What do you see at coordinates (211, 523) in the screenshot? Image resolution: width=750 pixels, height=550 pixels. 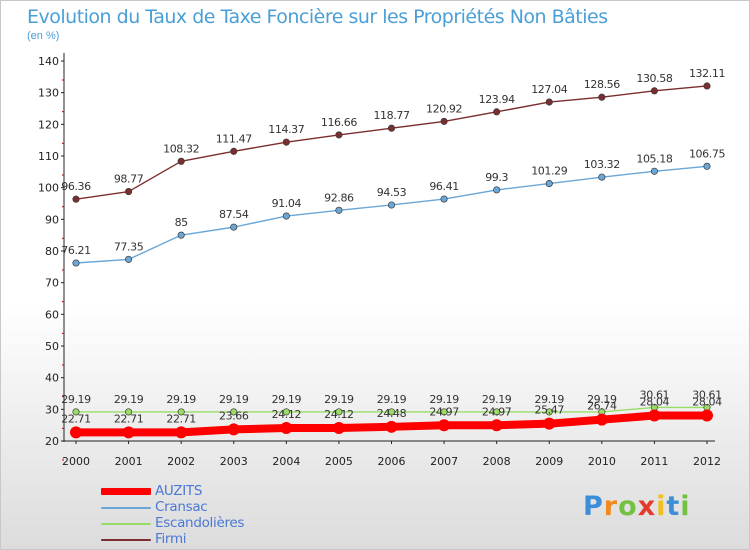 I see `legend-item: Escandolières` at bounding box center [211, 523].